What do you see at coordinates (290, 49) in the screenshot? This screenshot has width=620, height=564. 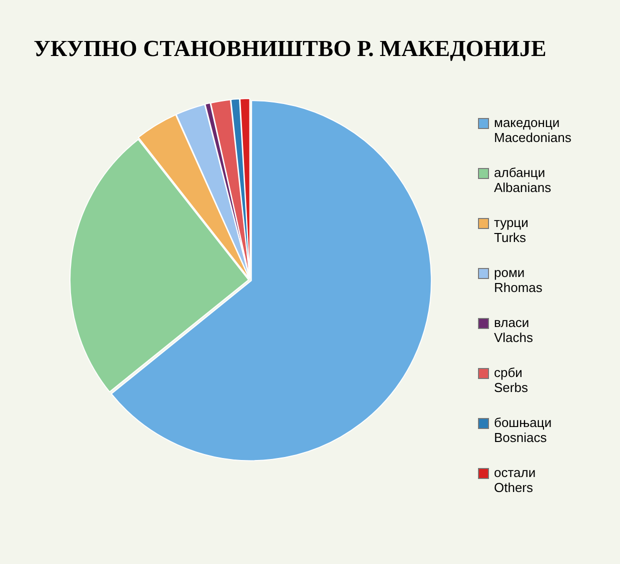 I see `chart-title: УКУПНО СТАНОВНИШТВО Р. МАКЕДОНИЈЕ` at bounding box center [290, 49].